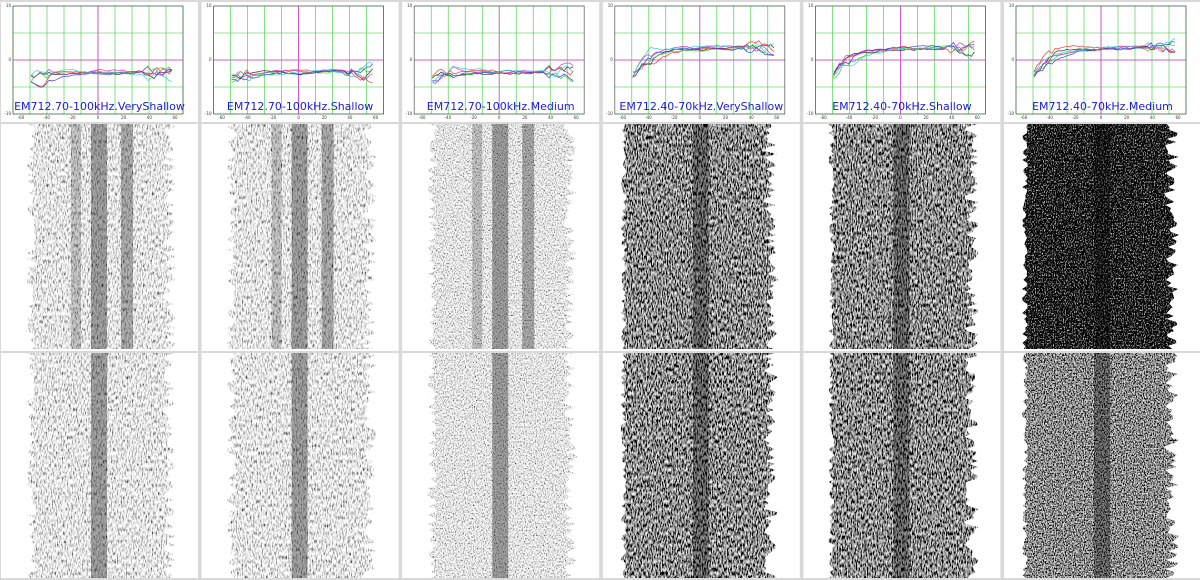 This screenshot has width=1200, height=580. Describe the element at coordinates (701, 106) in the screenshot. I see `panel-label: EM712.40-70kHz.VeryShallow` at that location.